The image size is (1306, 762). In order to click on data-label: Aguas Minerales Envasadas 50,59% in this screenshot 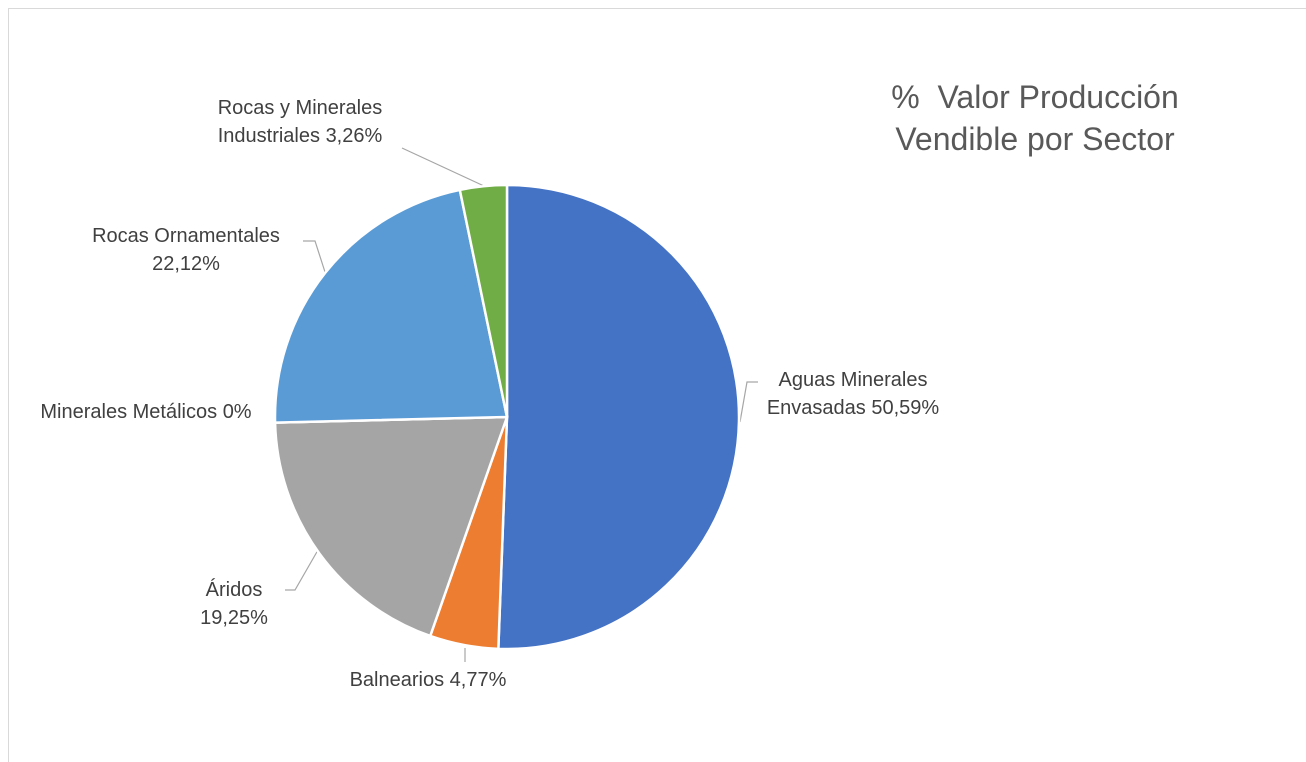, I will do `click(853, 394)`.